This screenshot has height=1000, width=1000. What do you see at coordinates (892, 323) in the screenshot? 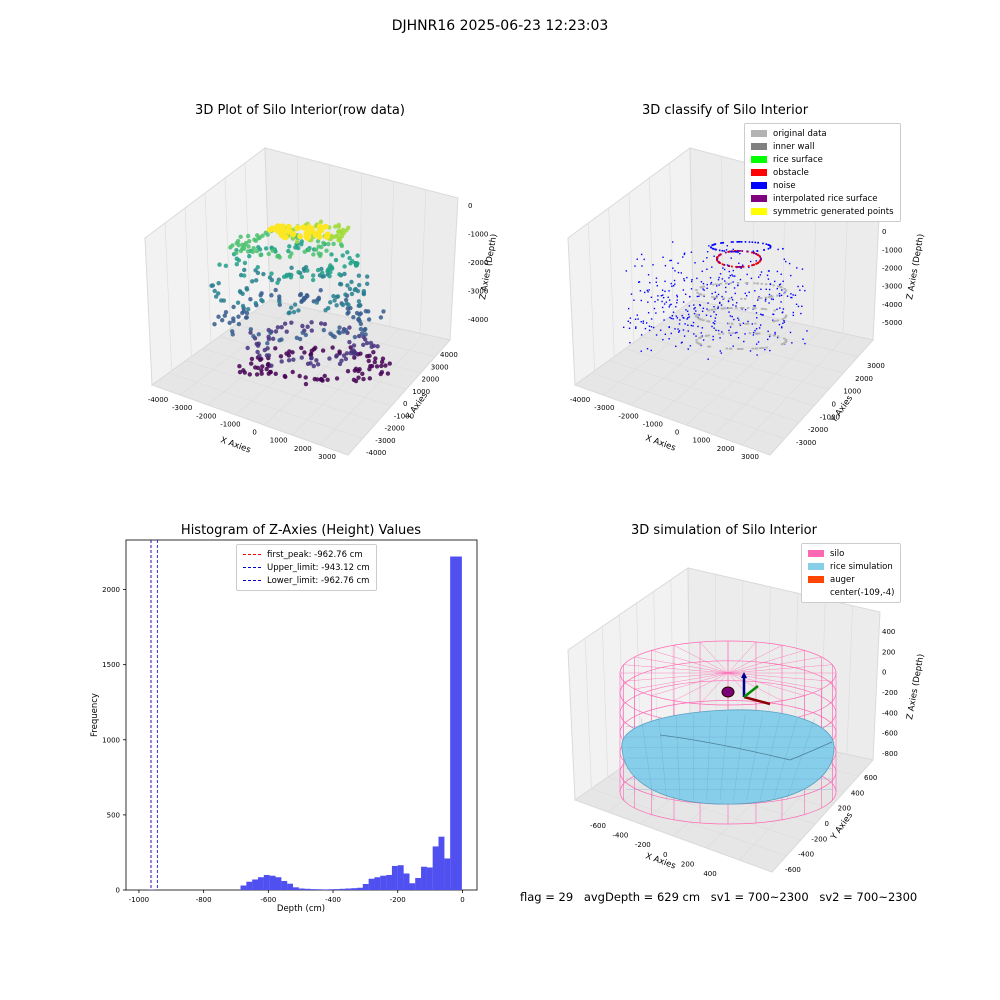
I see `p2-ztick: -5000` at bounding box center [892, 323].